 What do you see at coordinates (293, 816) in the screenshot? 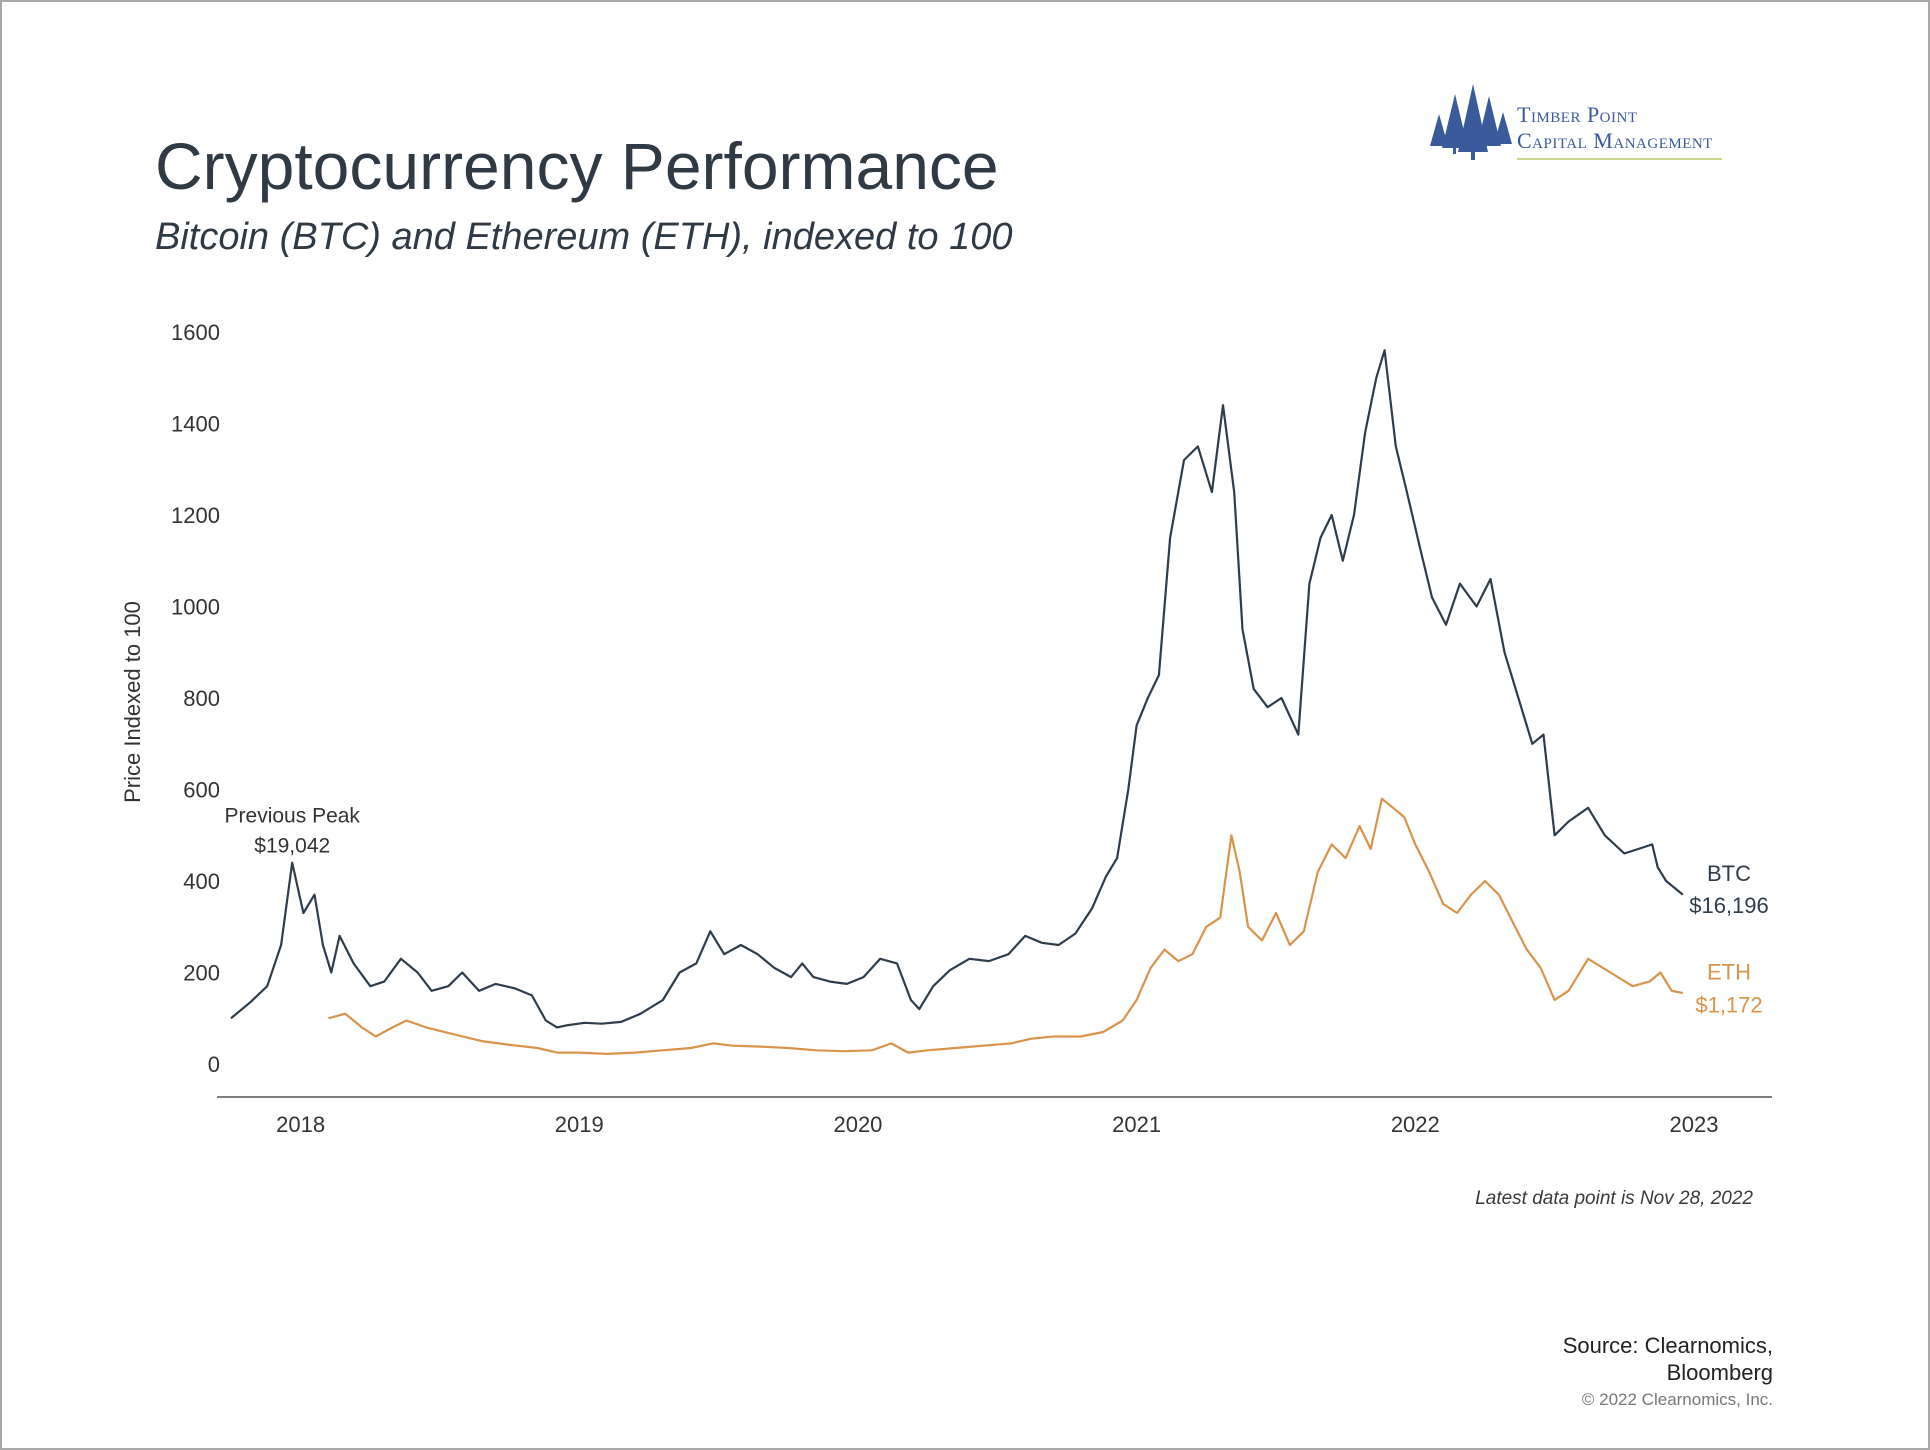
I see `annotation-title-0: Previous Peak` at bounding box center [293, 816].